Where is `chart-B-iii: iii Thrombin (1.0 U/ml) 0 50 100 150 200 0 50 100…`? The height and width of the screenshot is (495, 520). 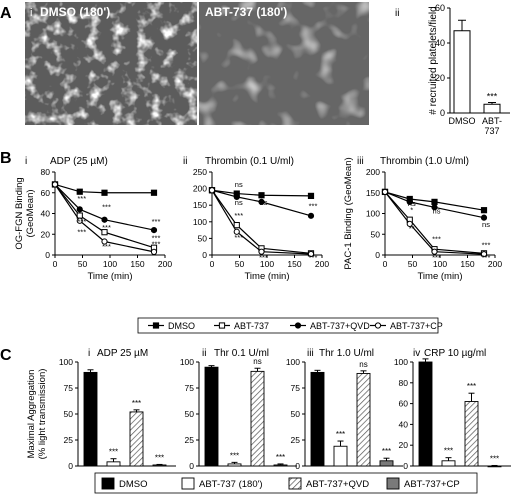
chart-B-iii: iii Thrombin (1.0 U/ml) 0 50 100 150 200 0 50 100… is located at coordinates (422, 219).